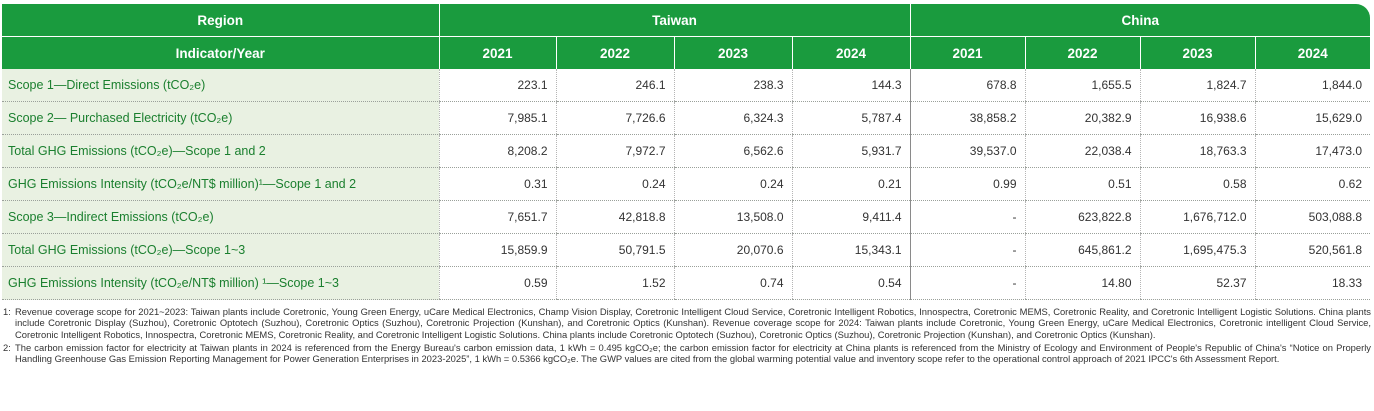 The image size is (1374, 411). I want to click on indicator-label: Scope 2— Purchased Electricity (tCO₂e), so click(220, 118).